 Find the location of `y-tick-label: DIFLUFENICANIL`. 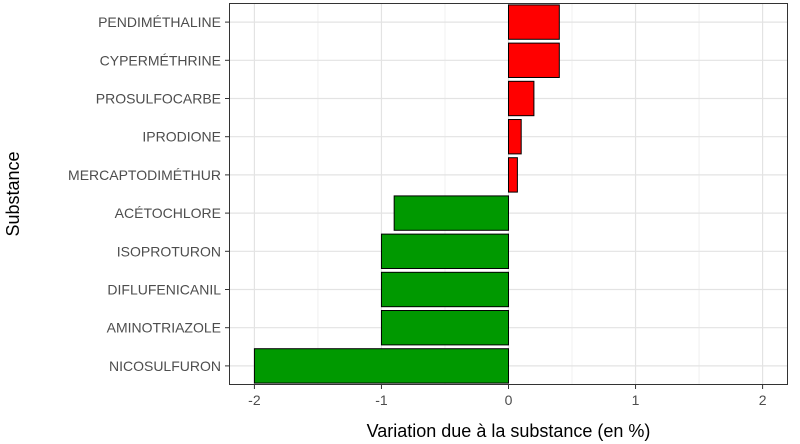

y-tick-label: DIFLUFENICANIL is located at coordinates (164, 290).